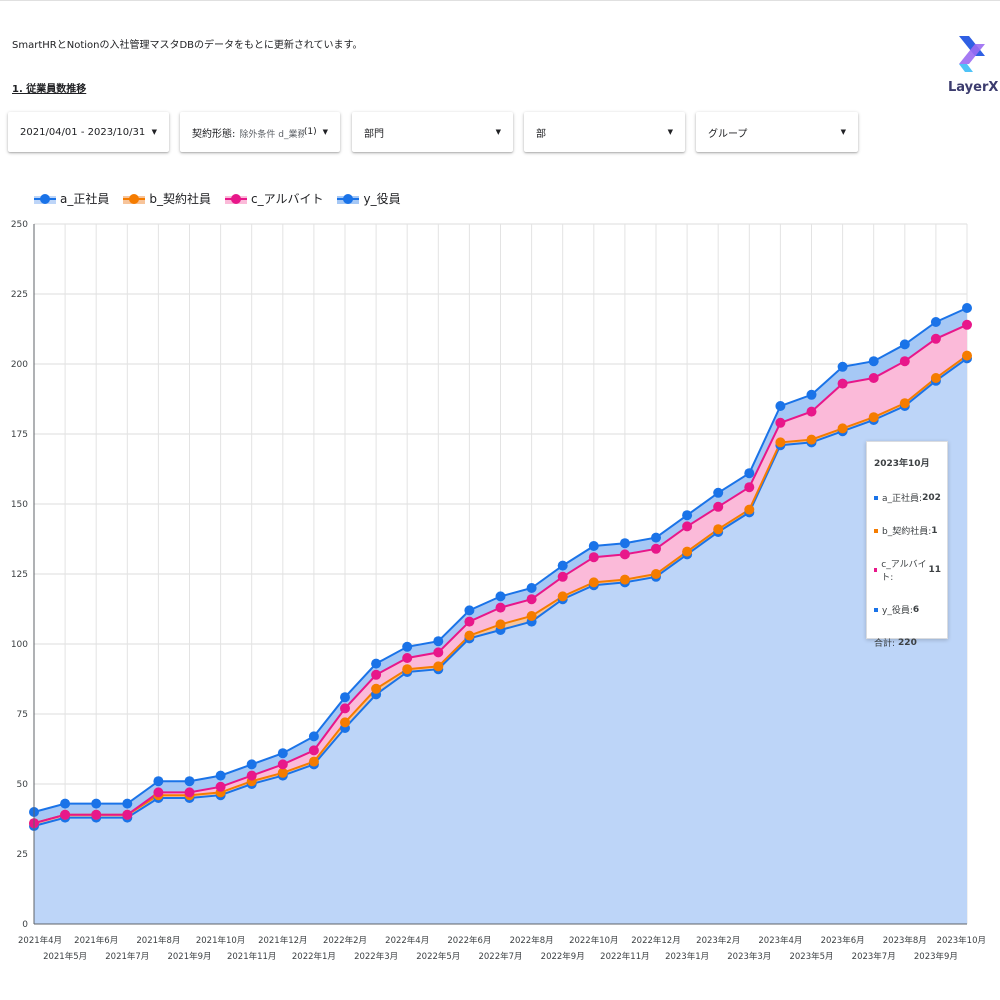 This screenshot has height=1000, width=1000. Describe the element at coordinates (907, 642) in the screenshot. I see `tooltip-total-value: 220` at that location.